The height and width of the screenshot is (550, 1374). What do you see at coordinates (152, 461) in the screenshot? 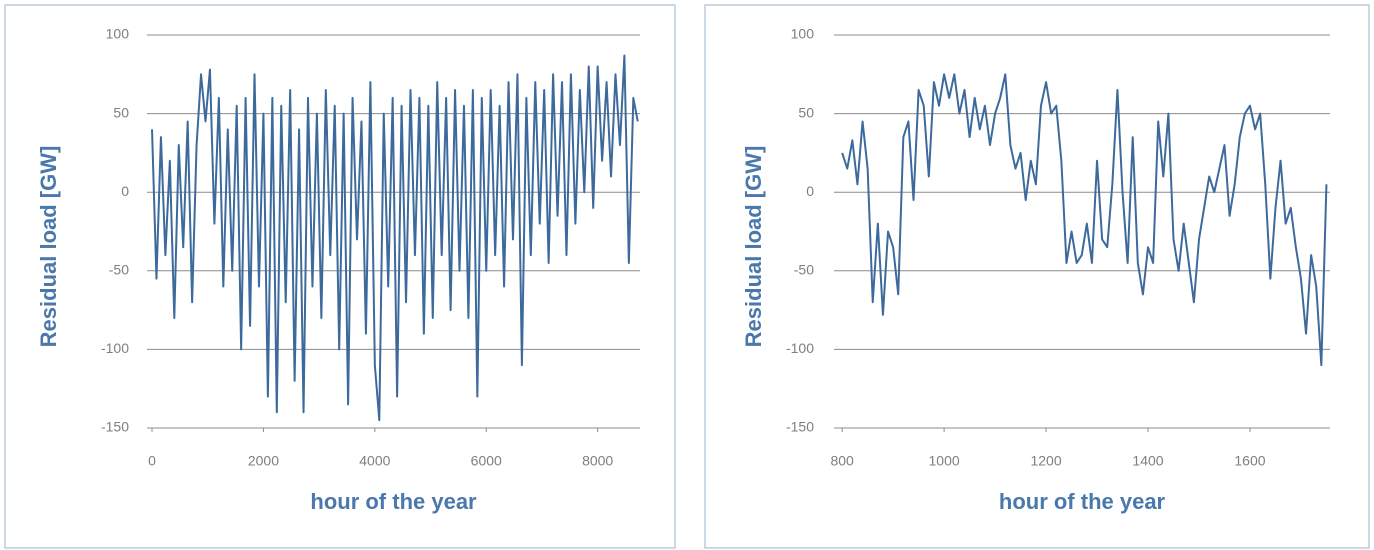
I see `x-tick-label: 0` at bounding box center [152, 461].